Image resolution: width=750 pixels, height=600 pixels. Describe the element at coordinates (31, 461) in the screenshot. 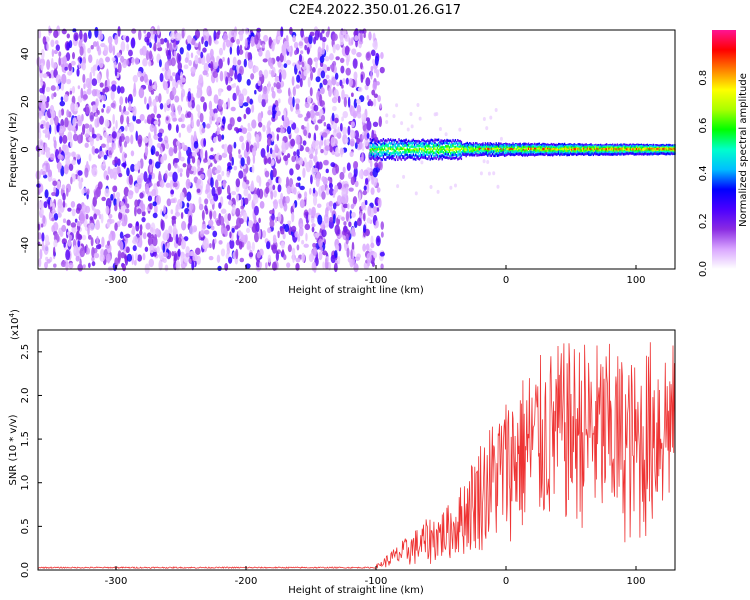

I see `snr-y-ticks: 0.00.51.01.52.02.5` at that location.